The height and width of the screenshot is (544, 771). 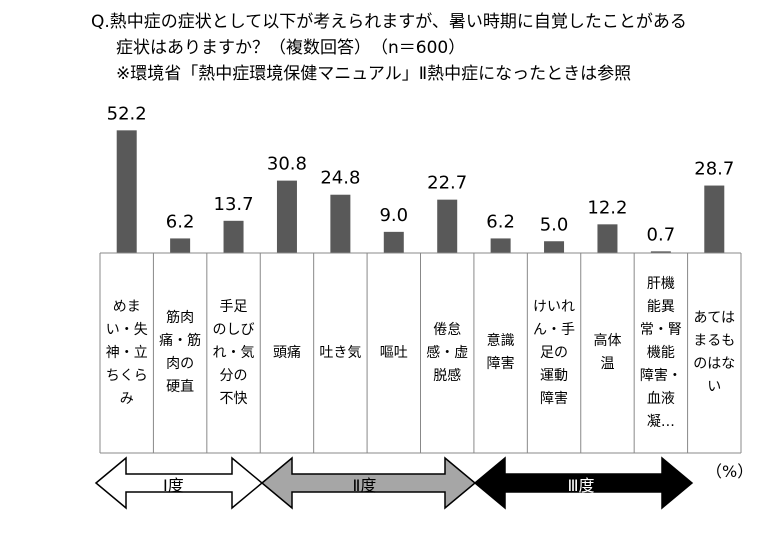 I want to click on category-label: 吐き気, so click(x=340, y=352).